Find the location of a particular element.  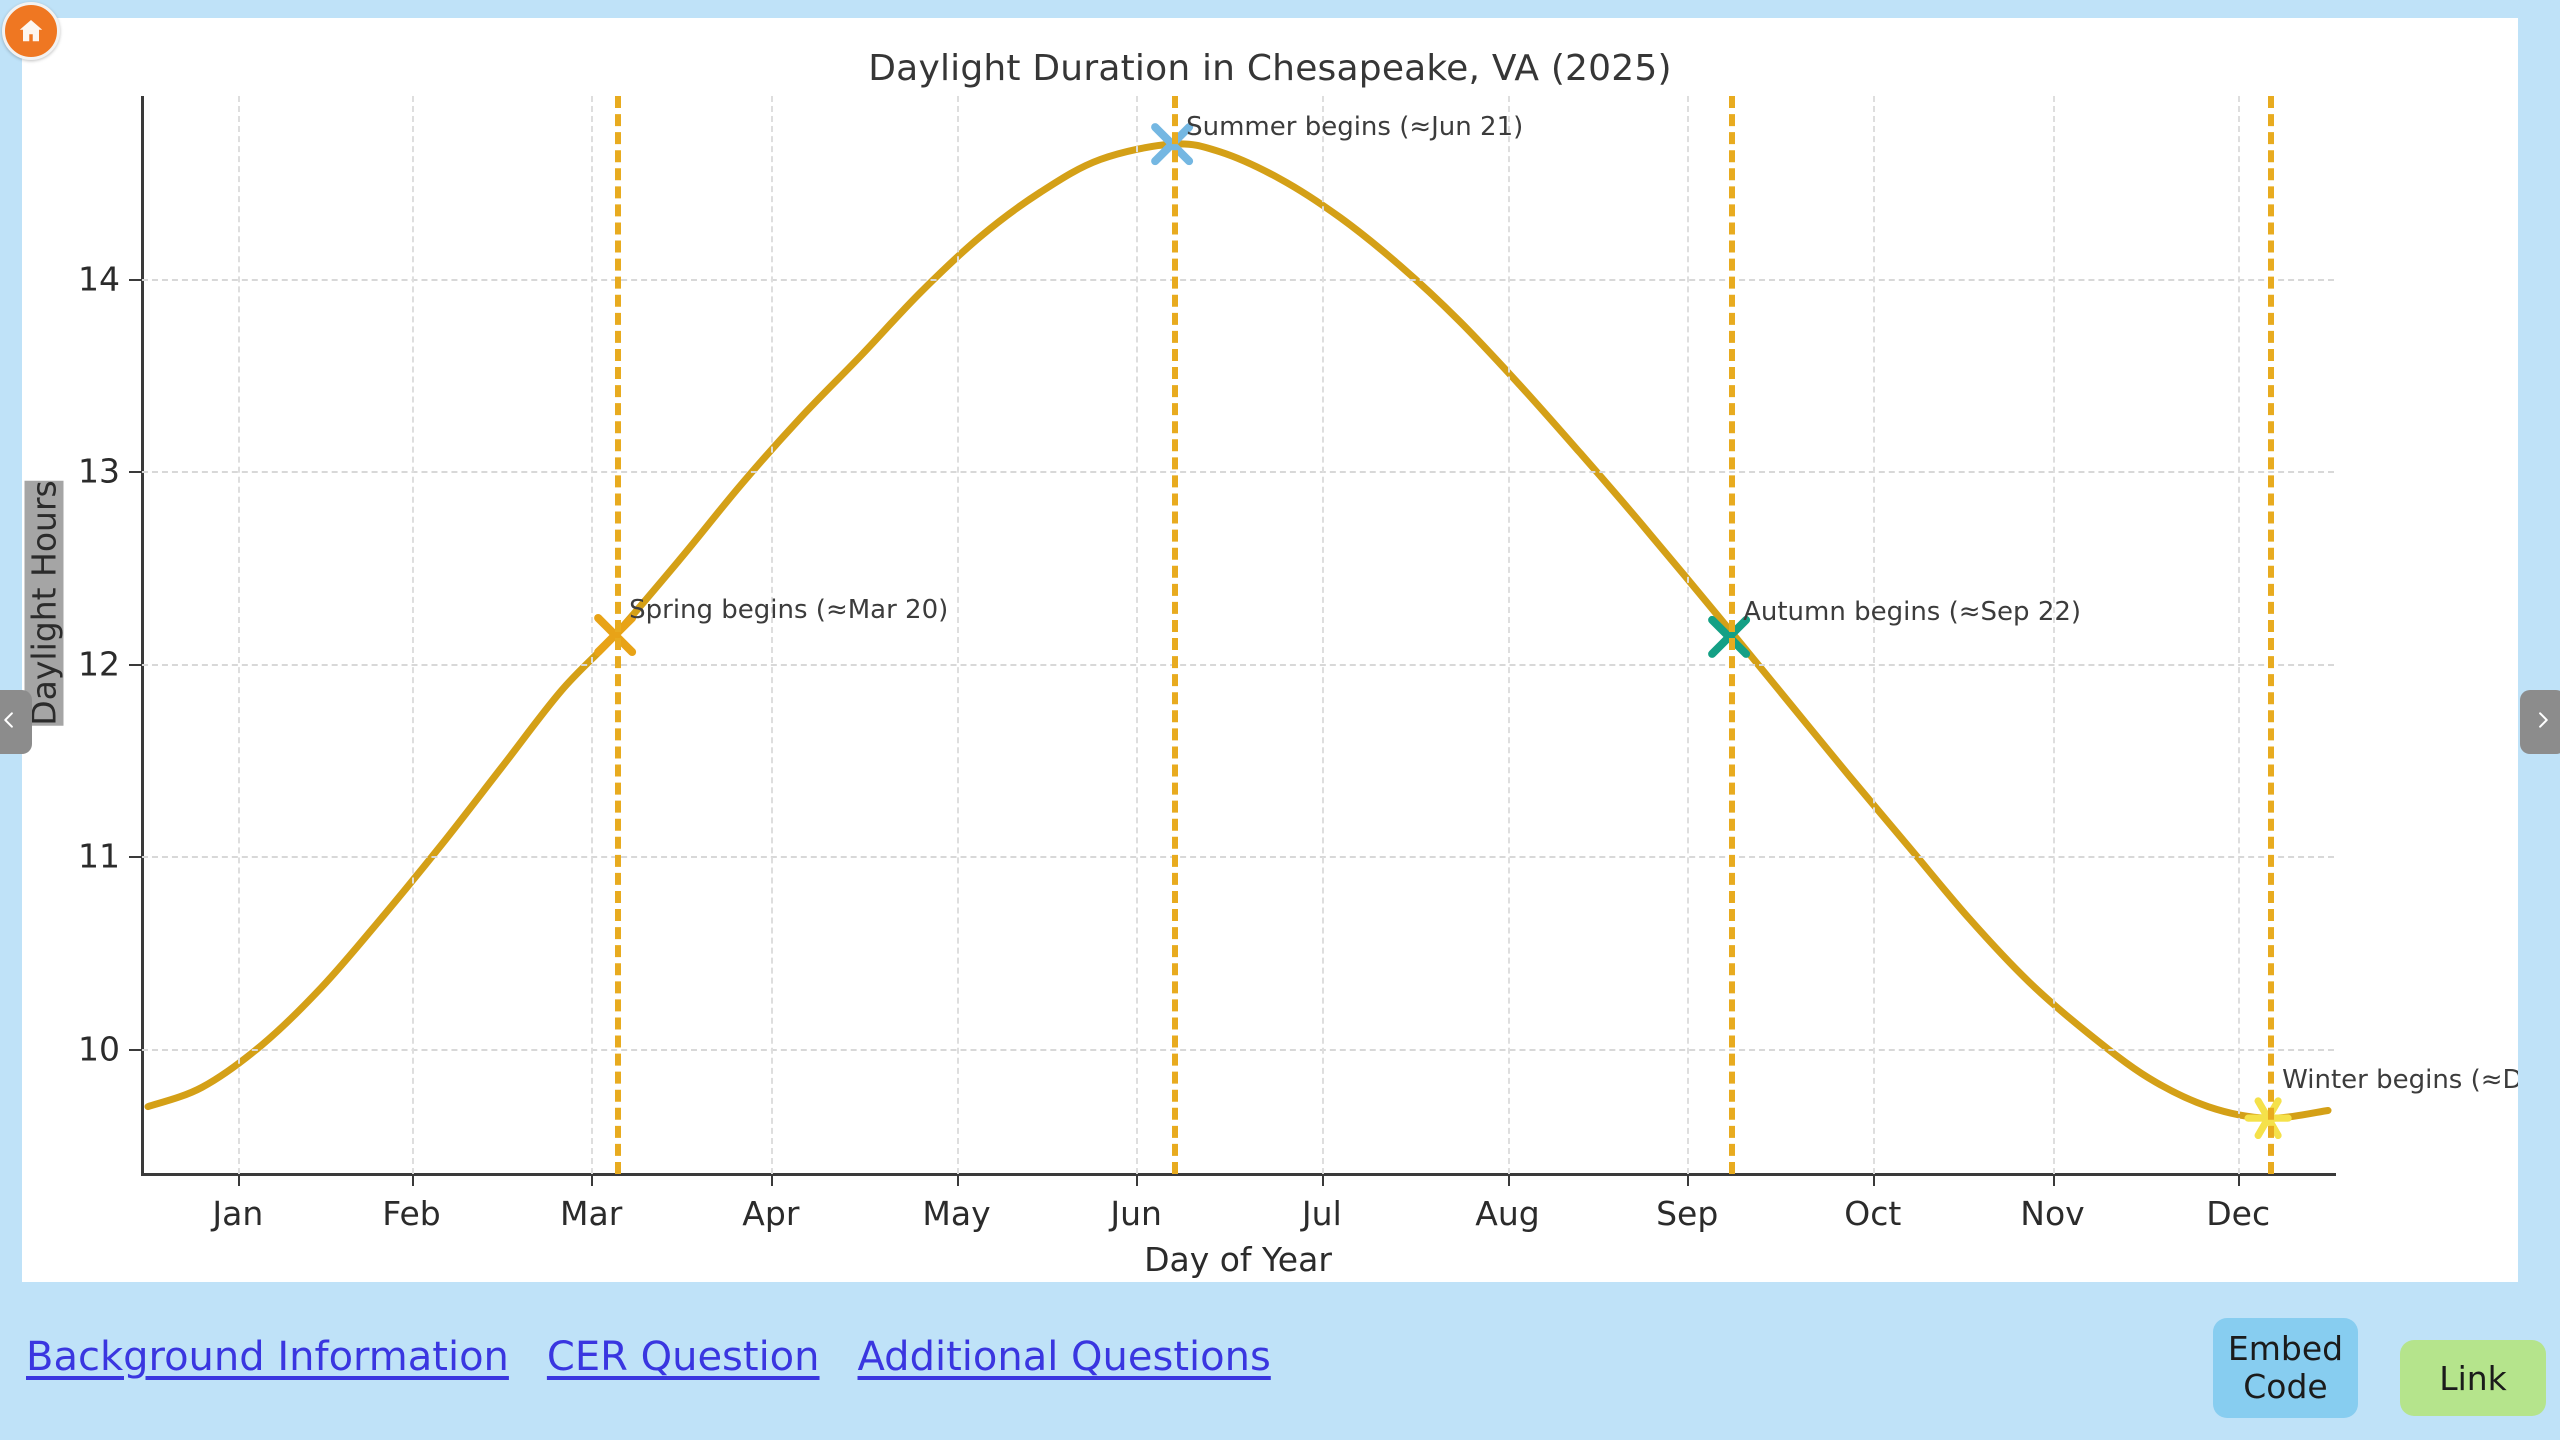

link-cer-question: CER Question is located at coordinates (683, 1357).